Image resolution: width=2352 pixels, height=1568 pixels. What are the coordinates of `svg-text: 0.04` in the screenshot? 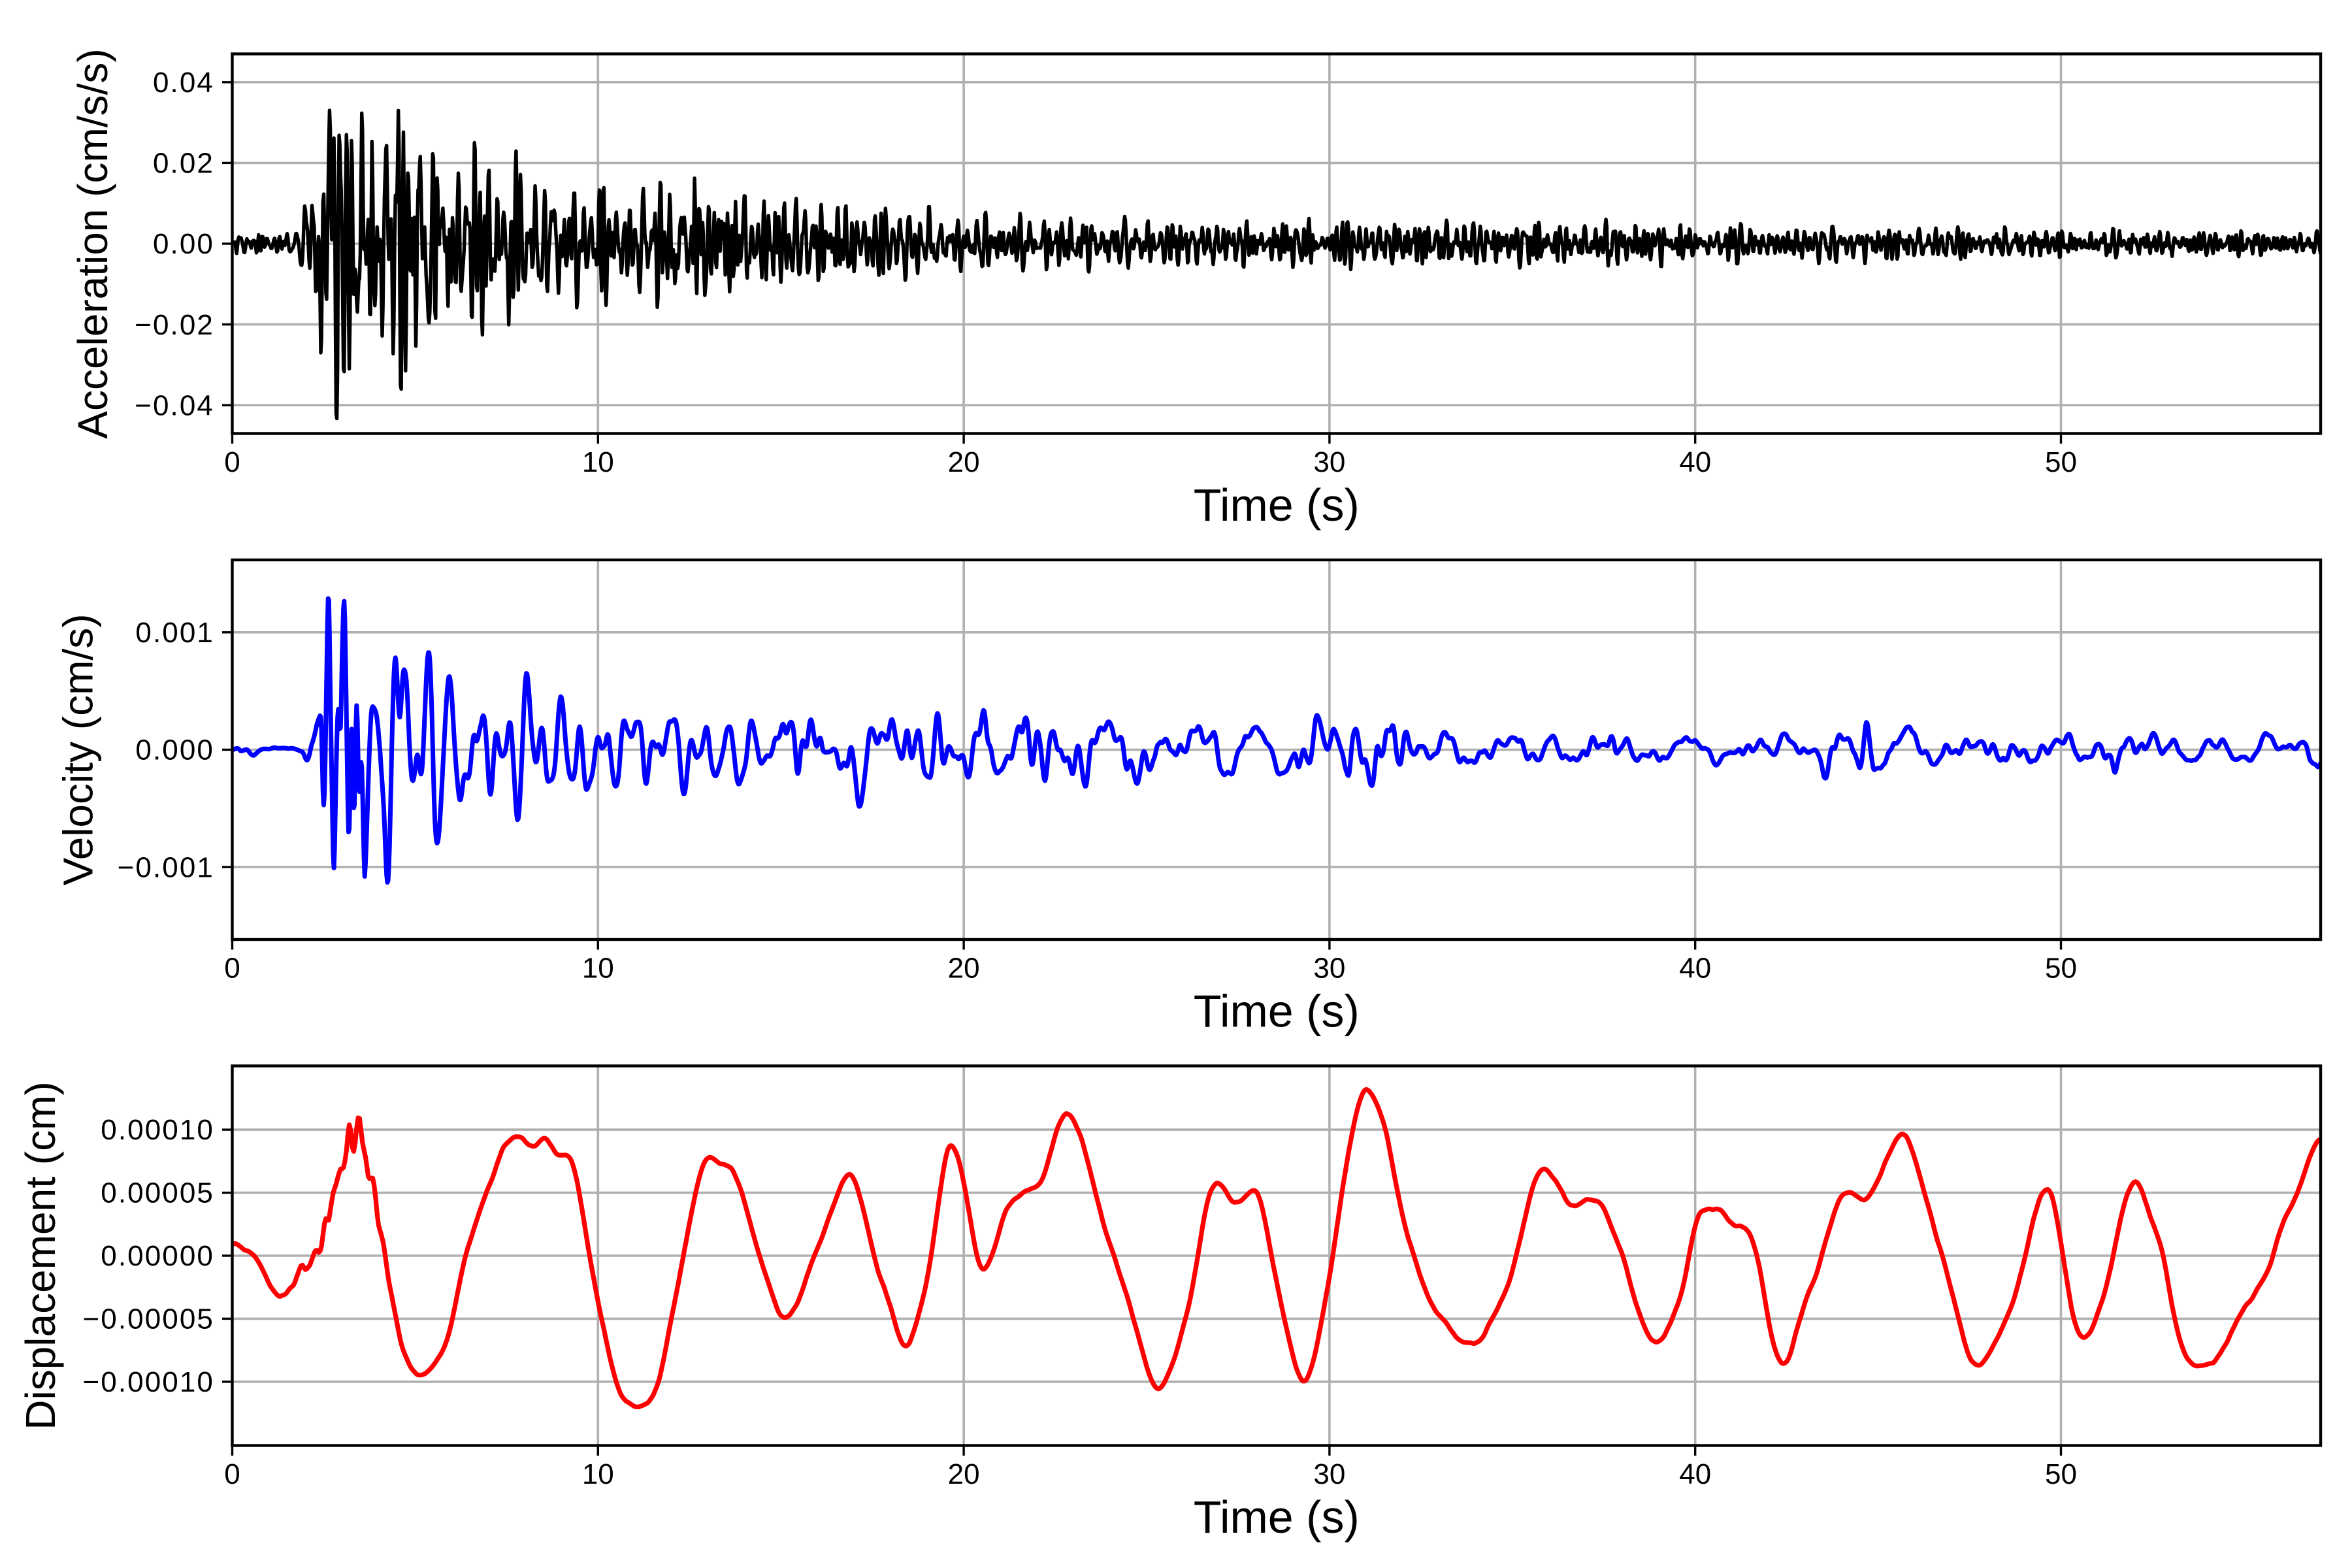 It's located at (183, 83).